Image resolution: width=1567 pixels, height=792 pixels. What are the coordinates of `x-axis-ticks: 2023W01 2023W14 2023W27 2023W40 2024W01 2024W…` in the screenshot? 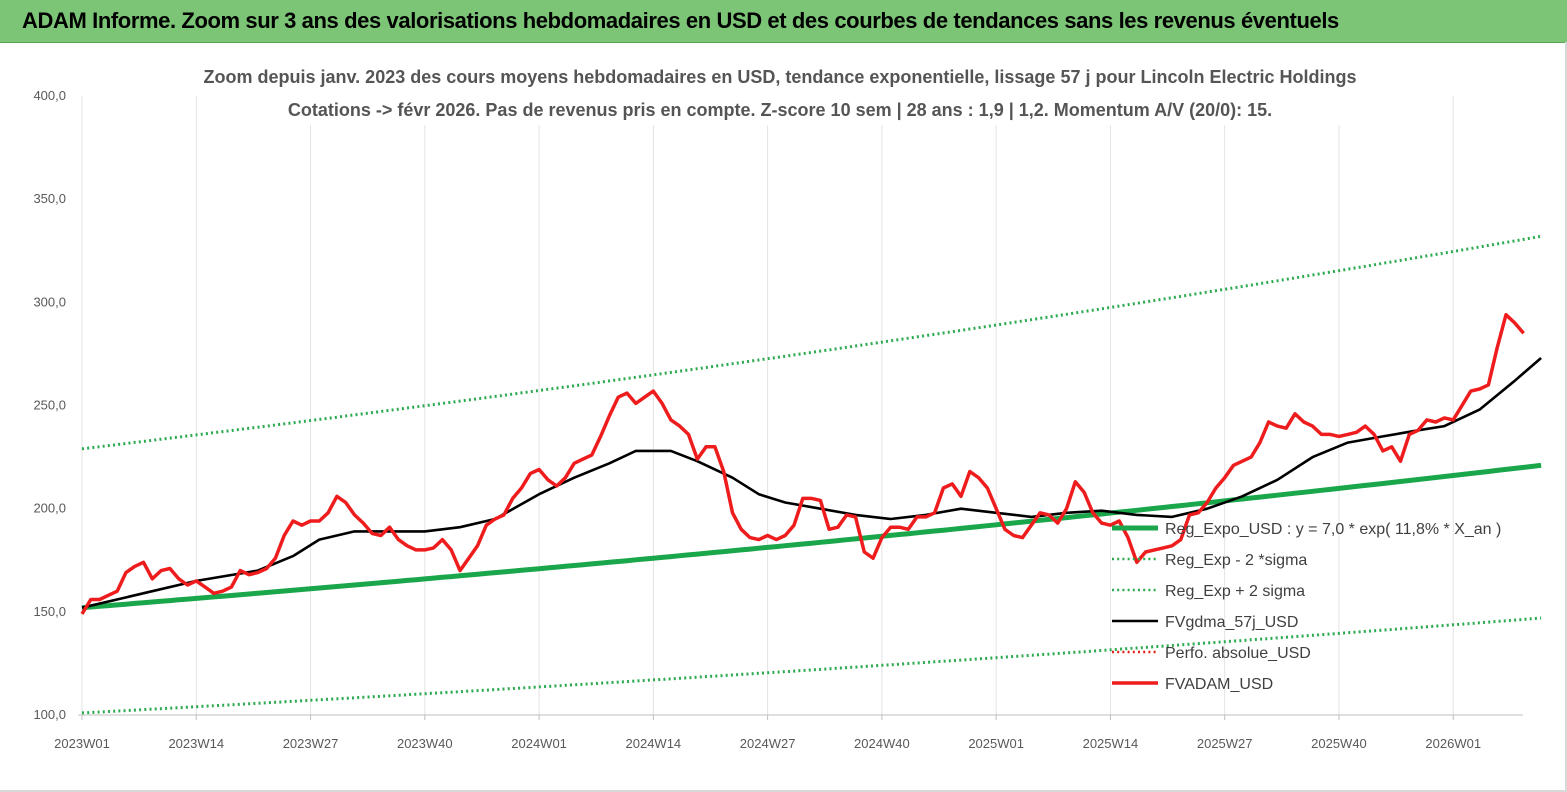 It's located at (788, 732).